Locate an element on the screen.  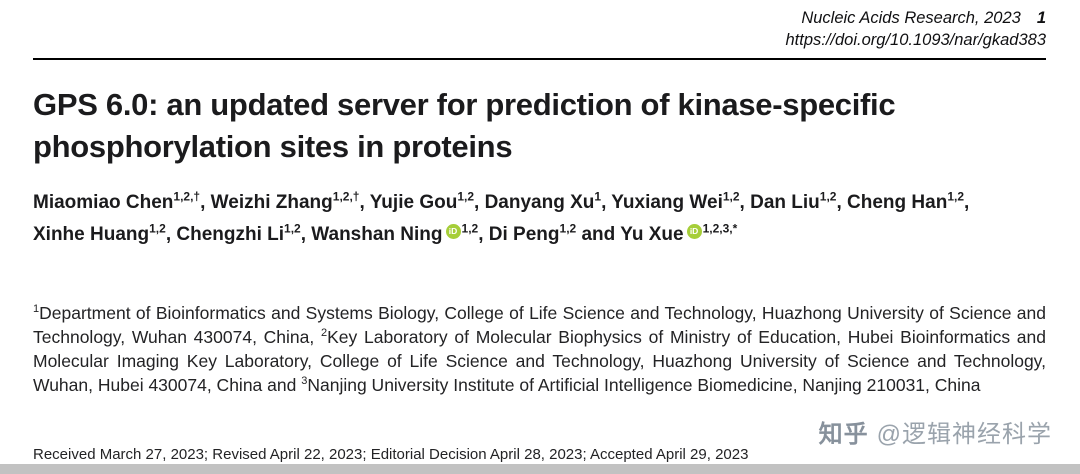
author-name: Wanshan Ning is located at coordinates (377, 234).